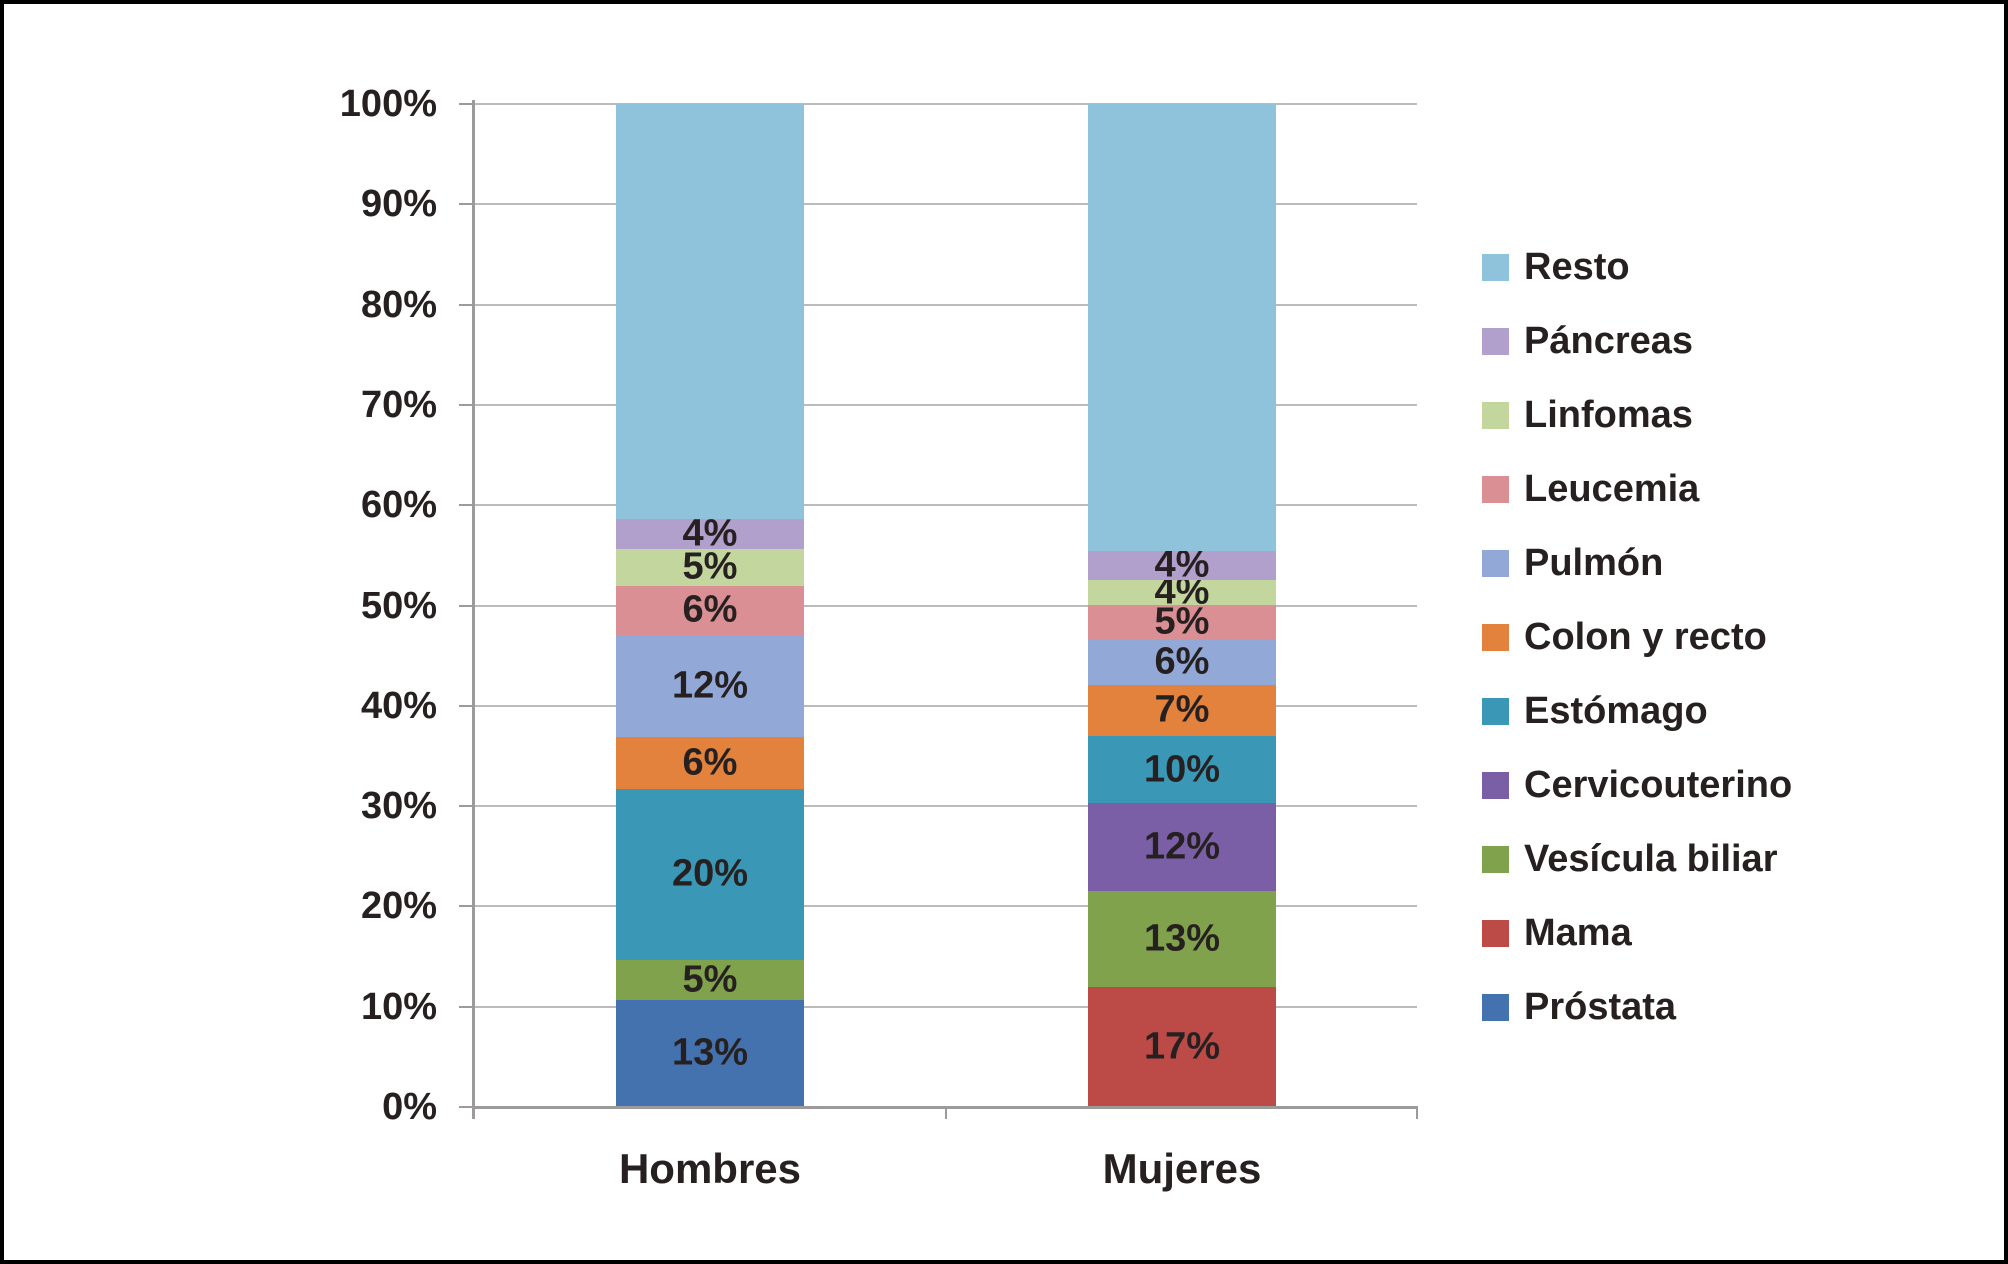 This screenshot has width=2008, height=1264. What do you see at coordinates (1624, 637) in the screenshot?
I see `legend-item-colon-y-recto: Colon y recto` at bounding box center [1624, 637].